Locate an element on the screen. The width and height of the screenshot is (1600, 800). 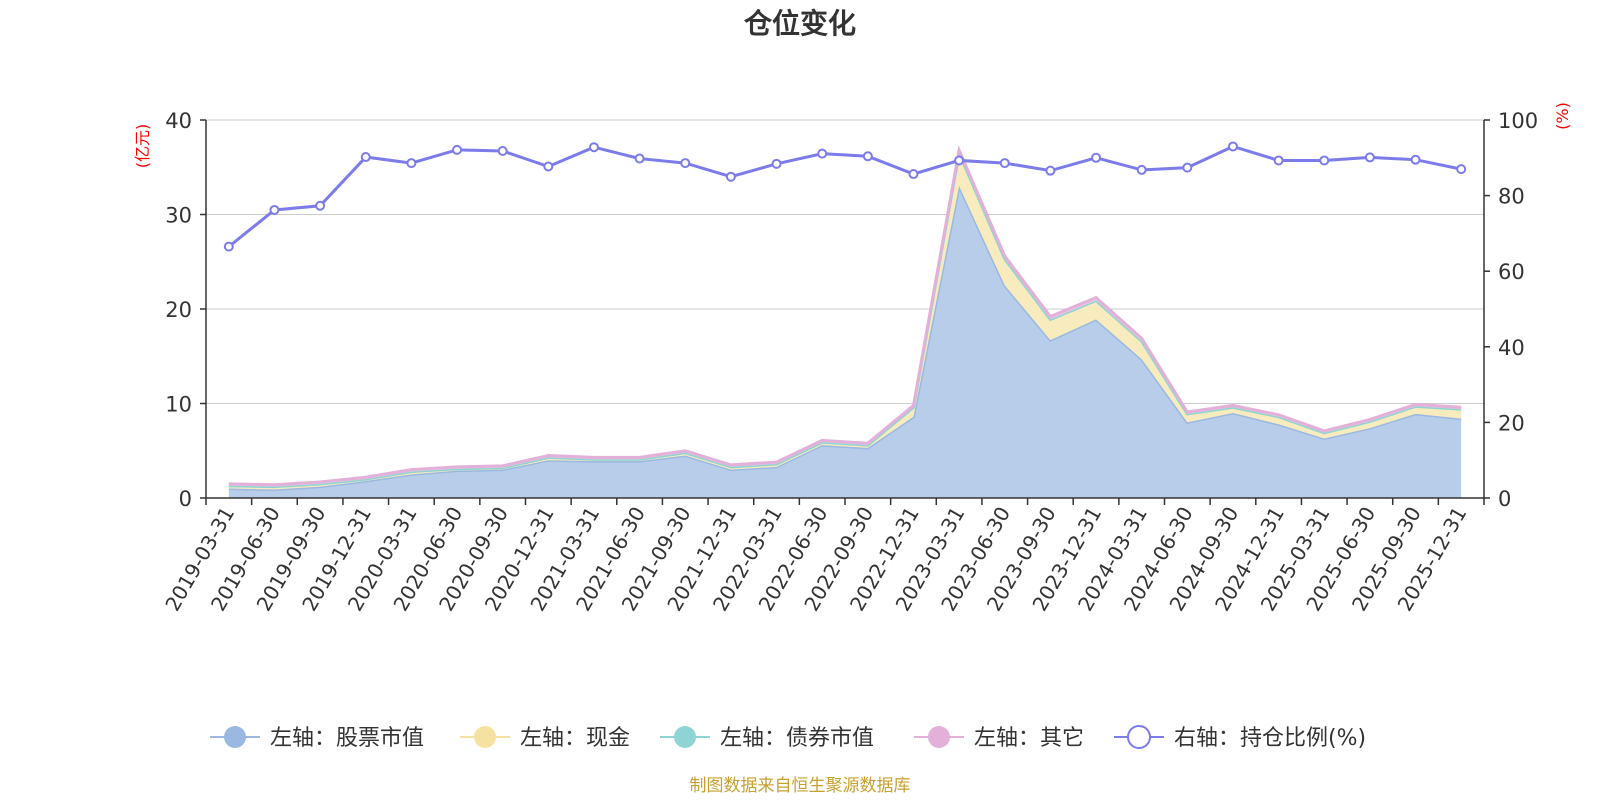
right-axis-unit: (%) is located at coordinates (1562, 116).